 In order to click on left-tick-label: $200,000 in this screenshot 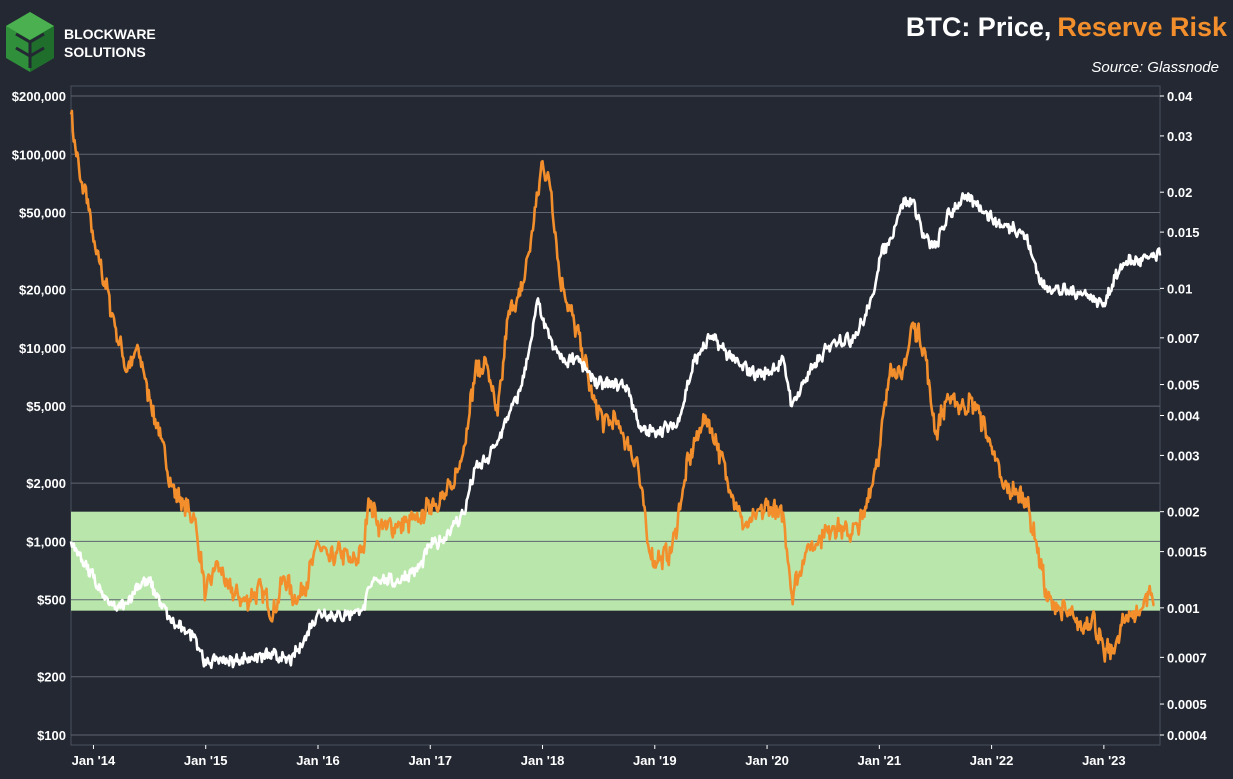, I will do `click(39, 96)`.